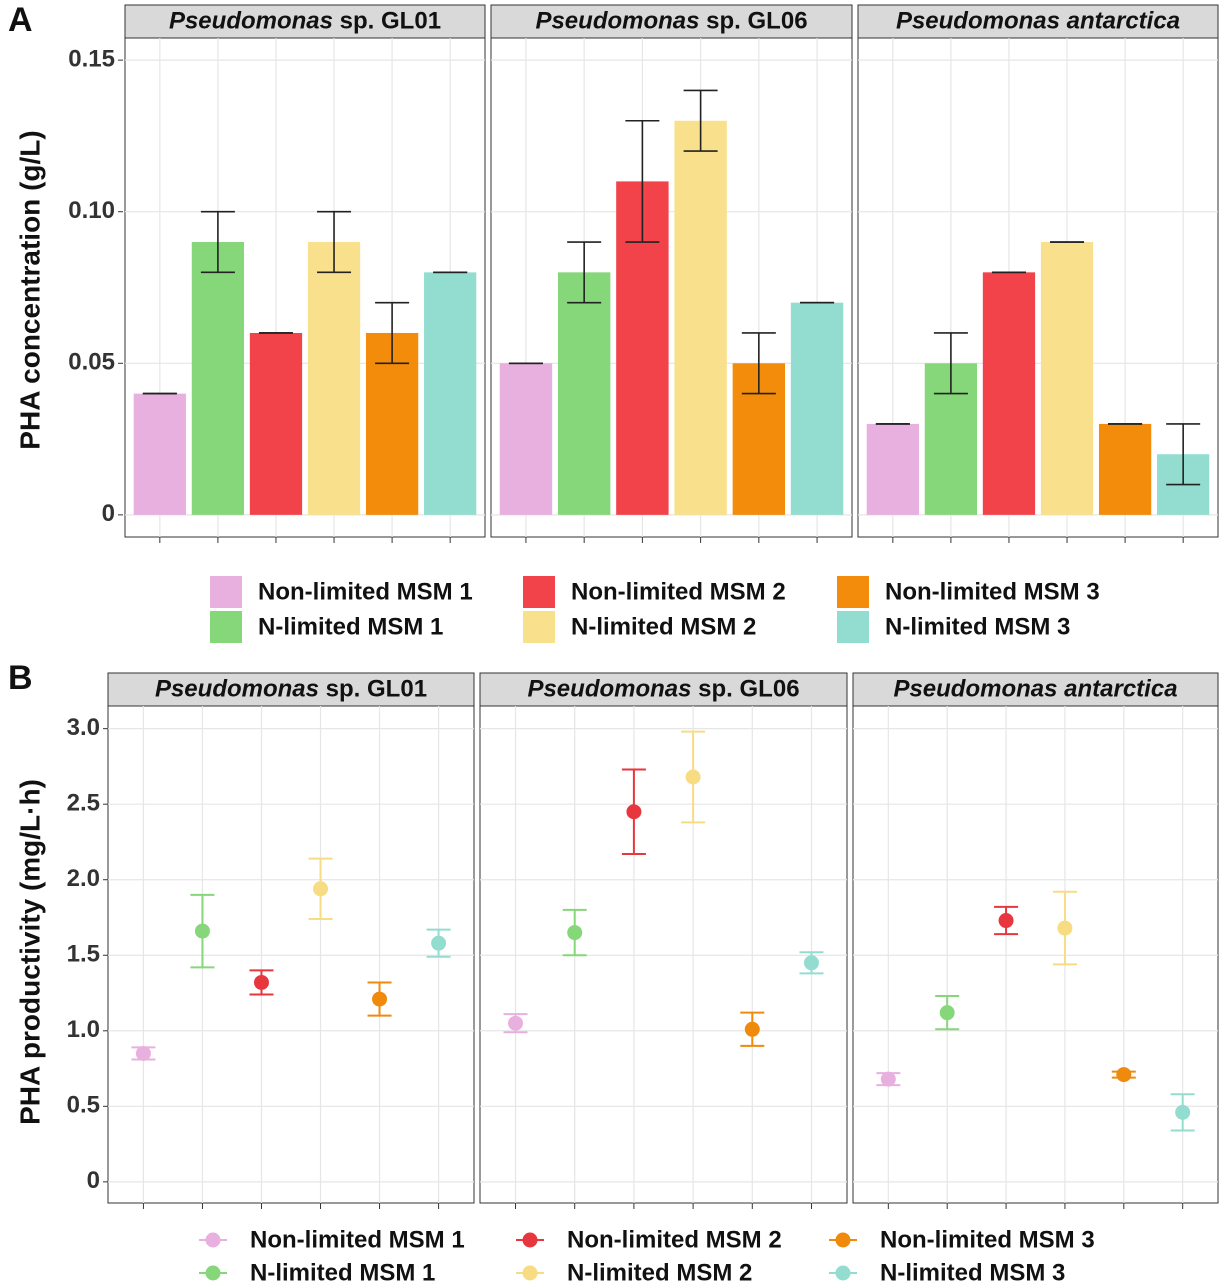  I want to click on y-tick-label: 2.5, so click(83, 803).